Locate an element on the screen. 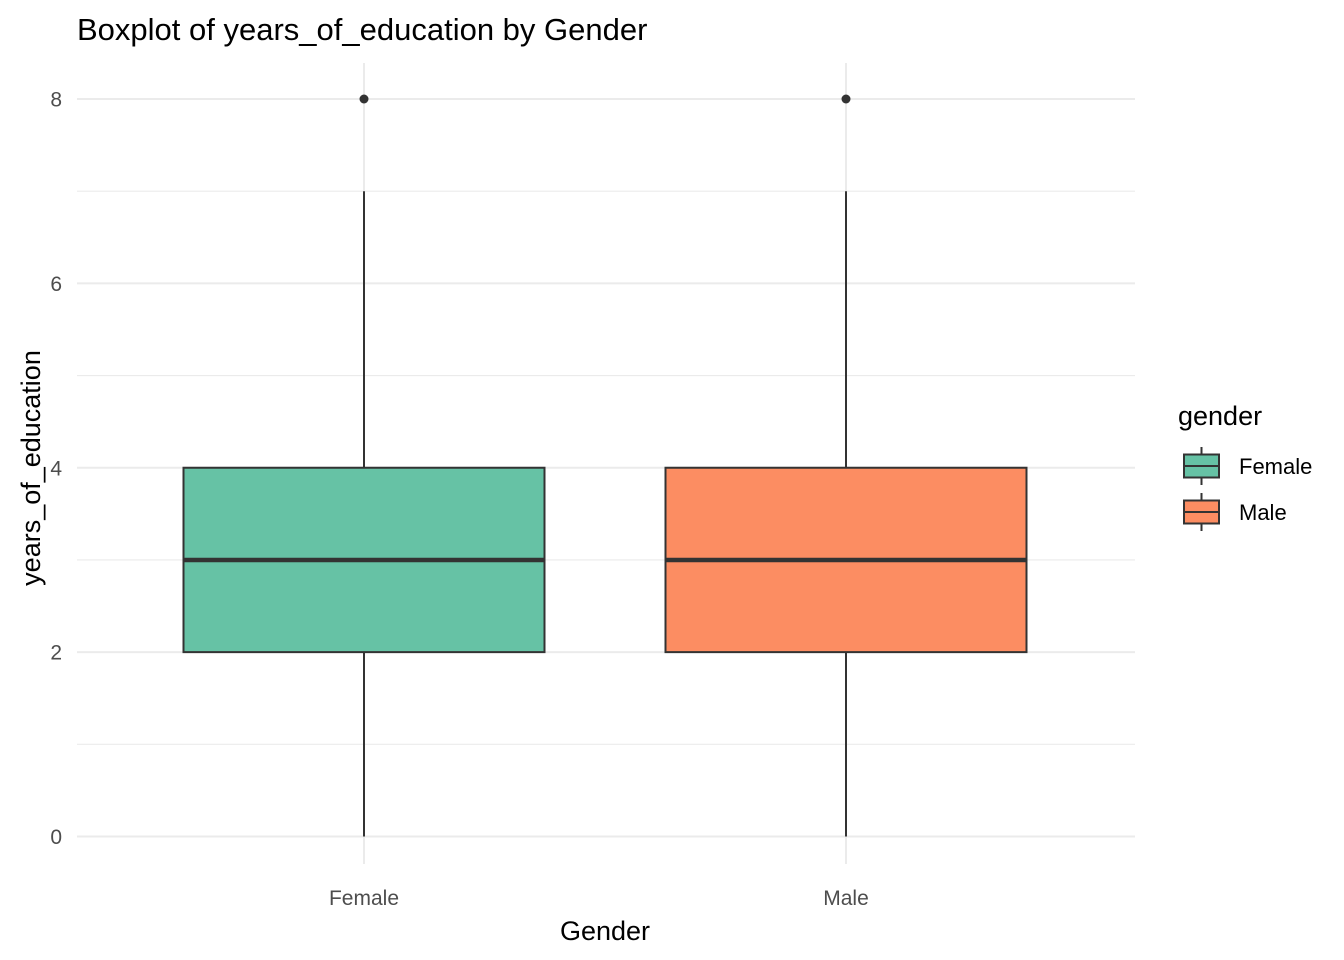 The image size is (1344, 960). y-tick-label: 4 is located at coordinates (56, 468).